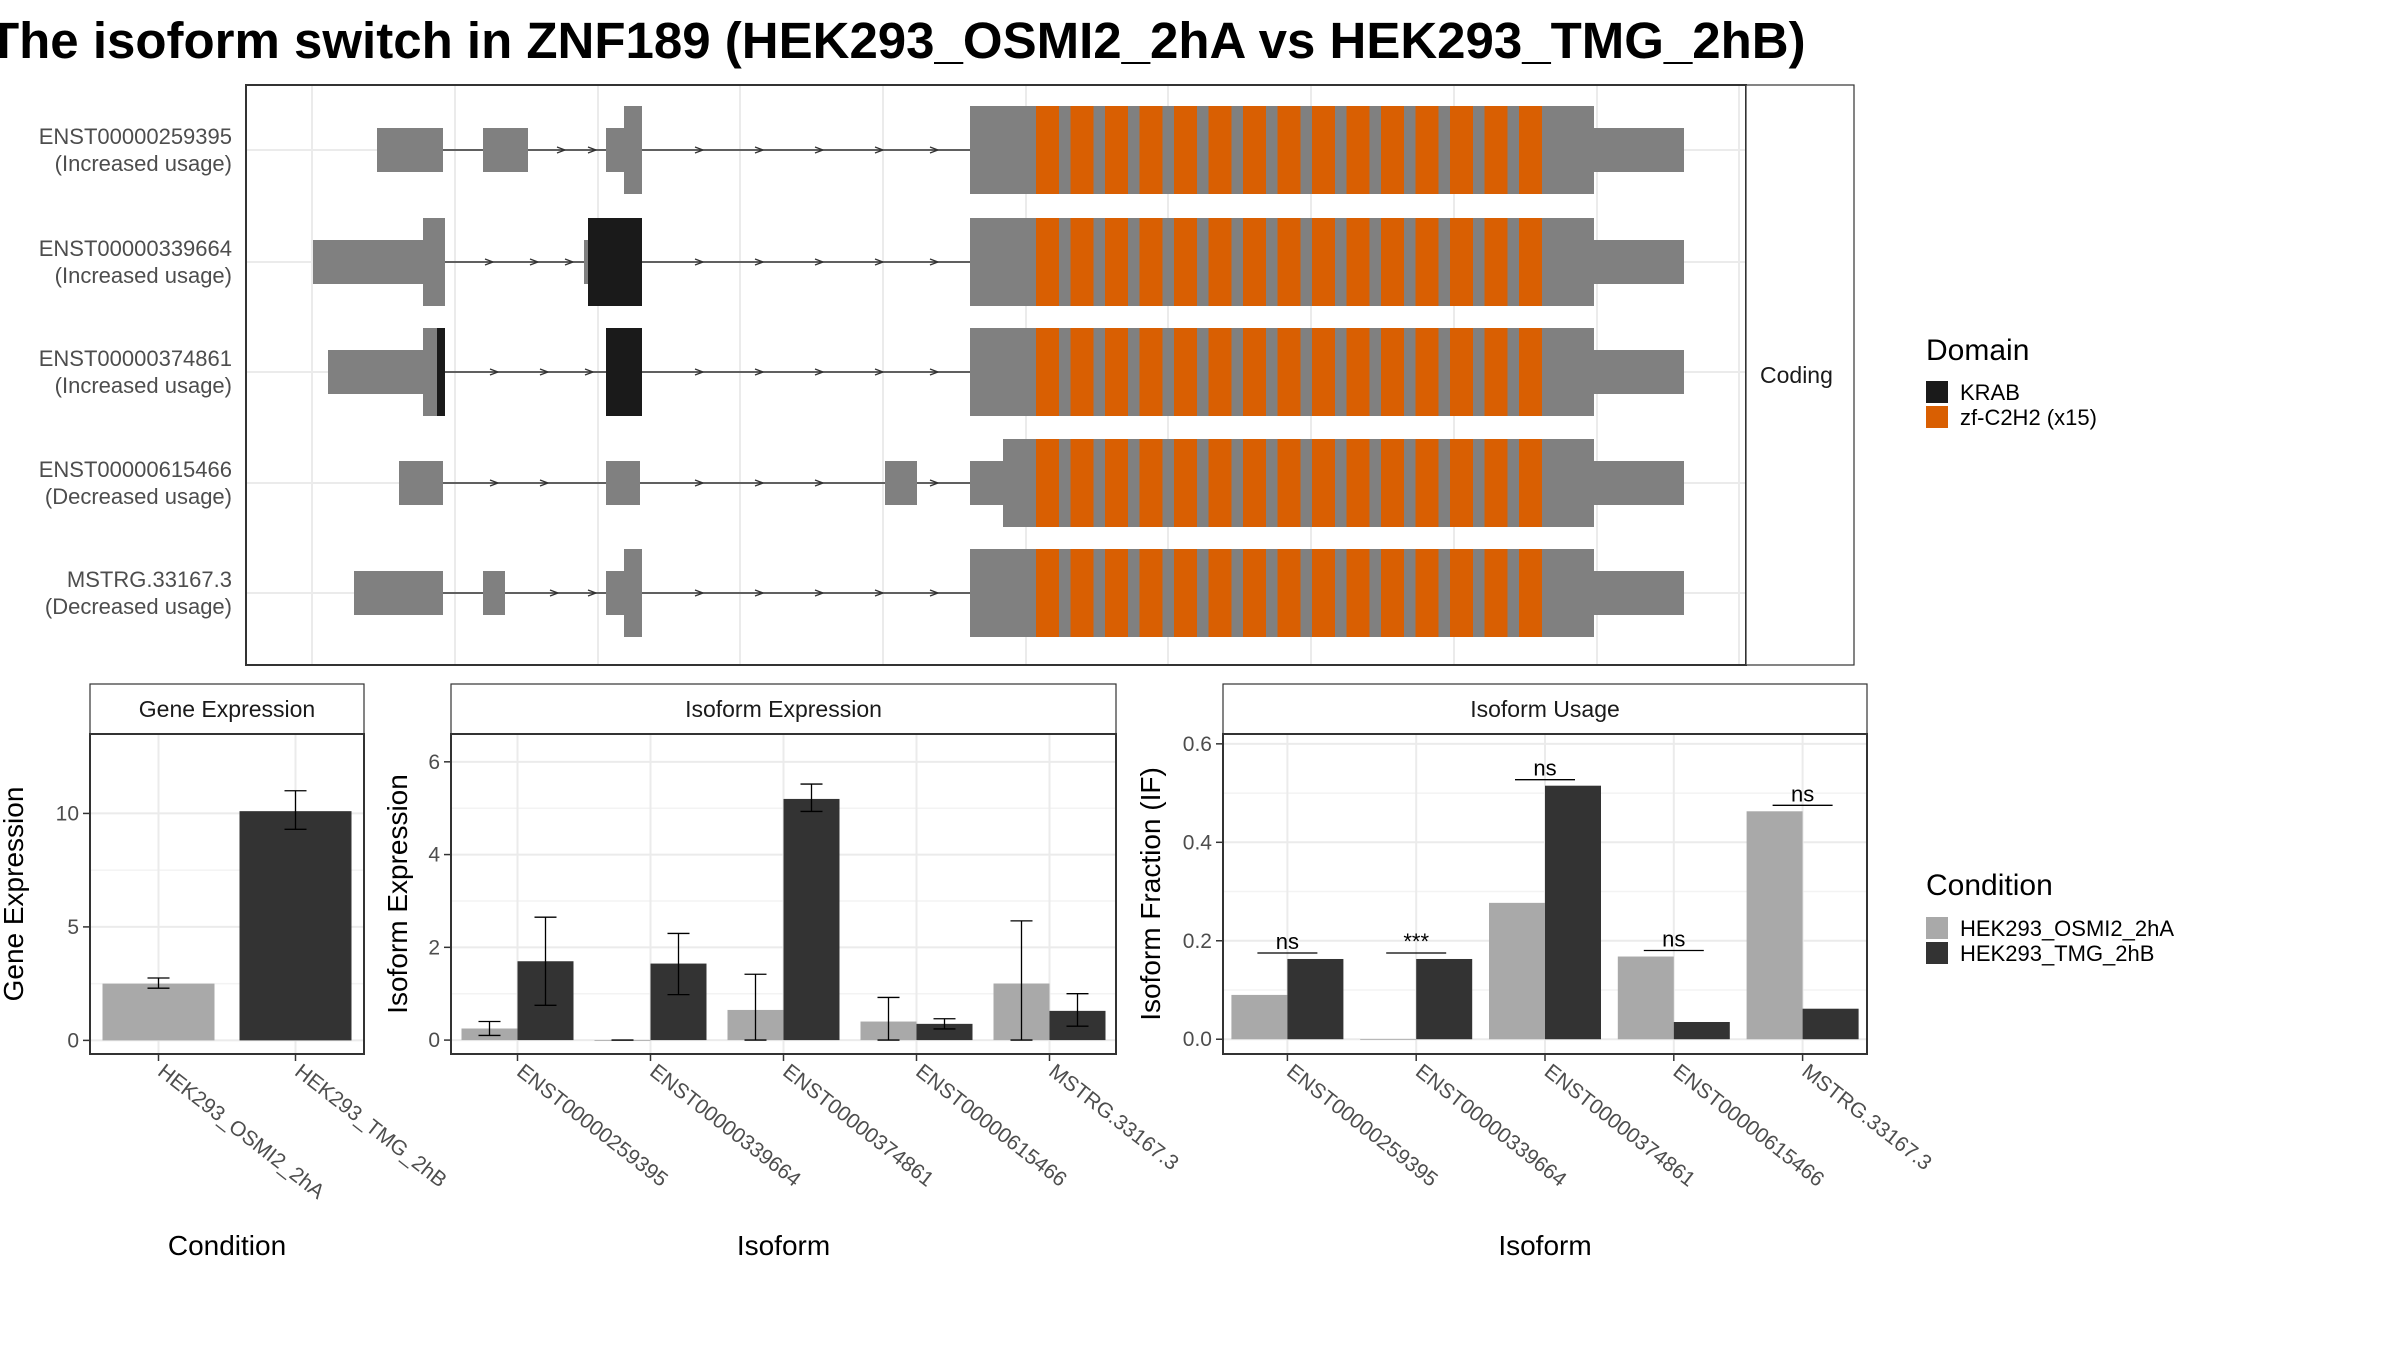 This screenshot has height=1350, width=2400. I want to click on isoform-structure-ENST00000259395, so click(1030, 150).